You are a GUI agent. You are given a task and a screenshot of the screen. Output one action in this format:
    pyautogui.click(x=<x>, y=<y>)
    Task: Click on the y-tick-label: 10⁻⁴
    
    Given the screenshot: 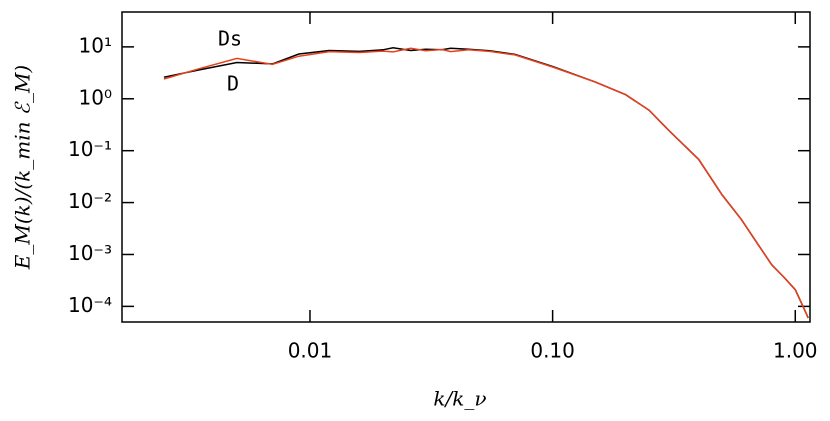 What is the action you would take?
    pyautogui.click(x=90, y=305)
    